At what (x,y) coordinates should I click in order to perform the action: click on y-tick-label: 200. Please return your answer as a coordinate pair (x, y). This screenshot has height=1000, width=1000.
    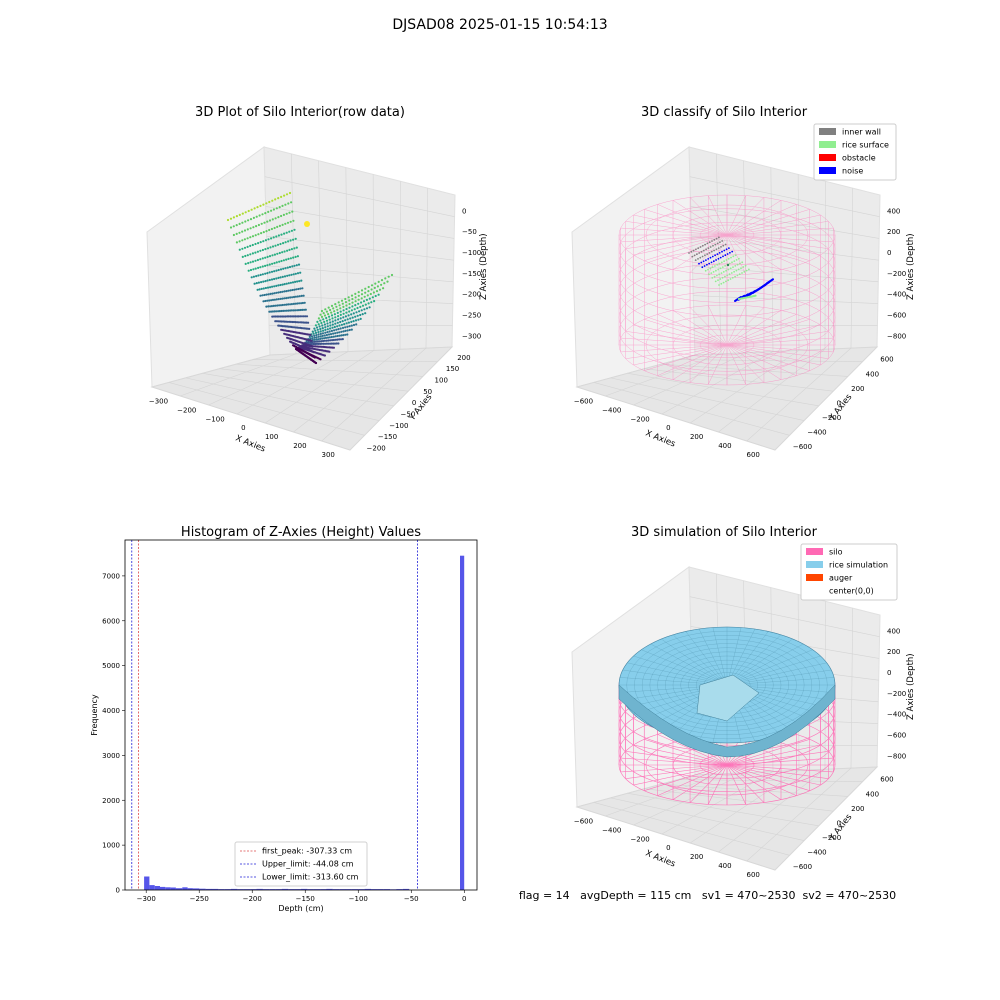
    Looking at the image, I should click on (857, 809).